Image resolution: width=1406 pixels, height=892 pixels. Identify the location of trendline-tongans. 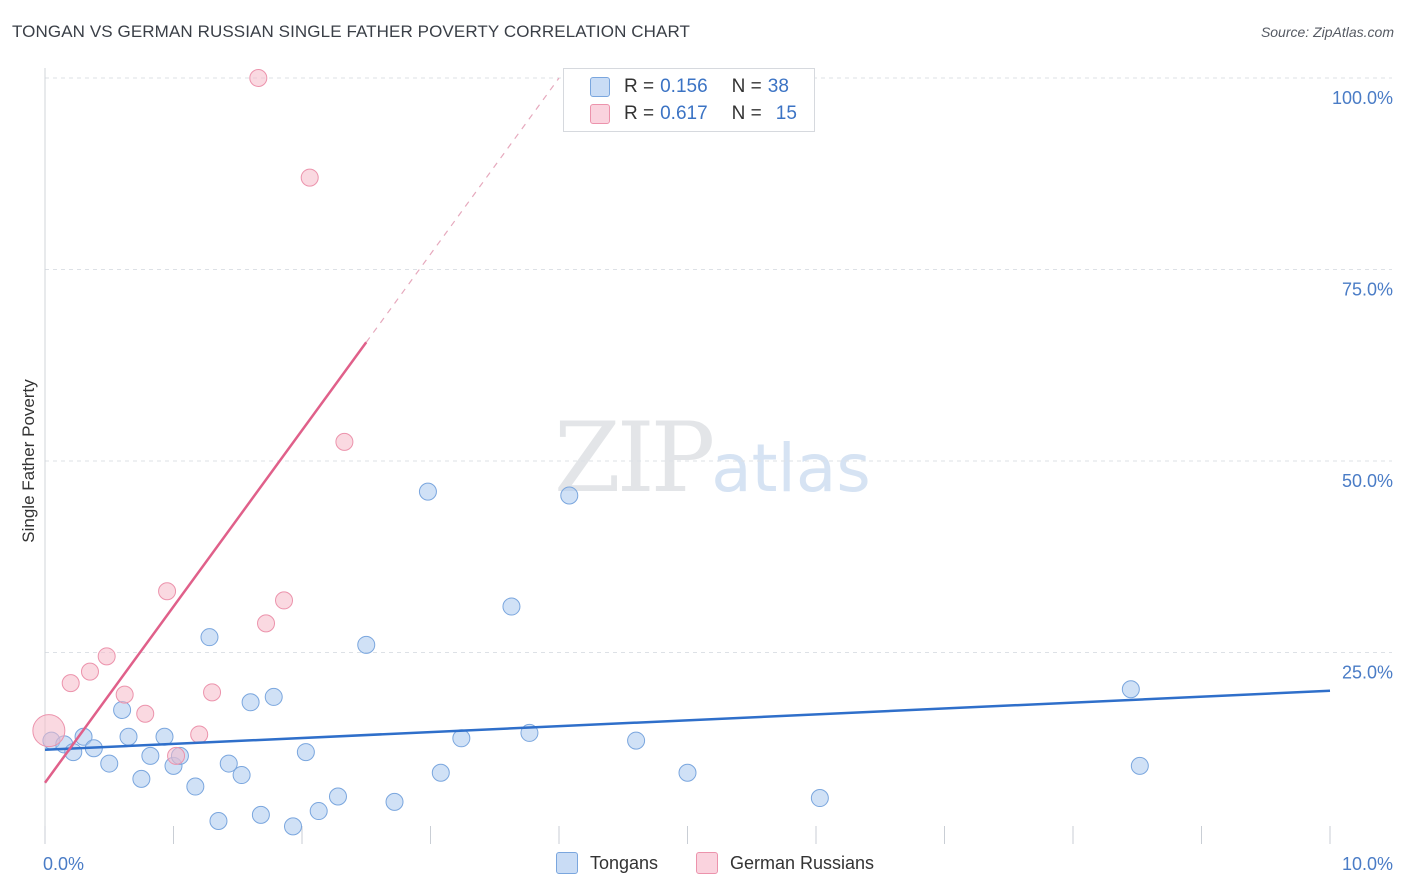
(687, 720).